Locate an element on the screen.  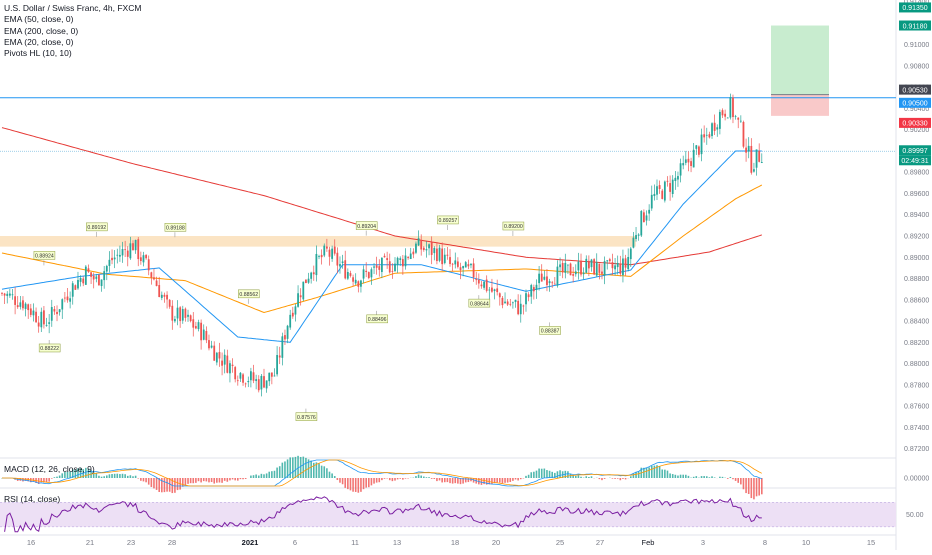
time-tick: 15 is located at coordinates (871, 542).